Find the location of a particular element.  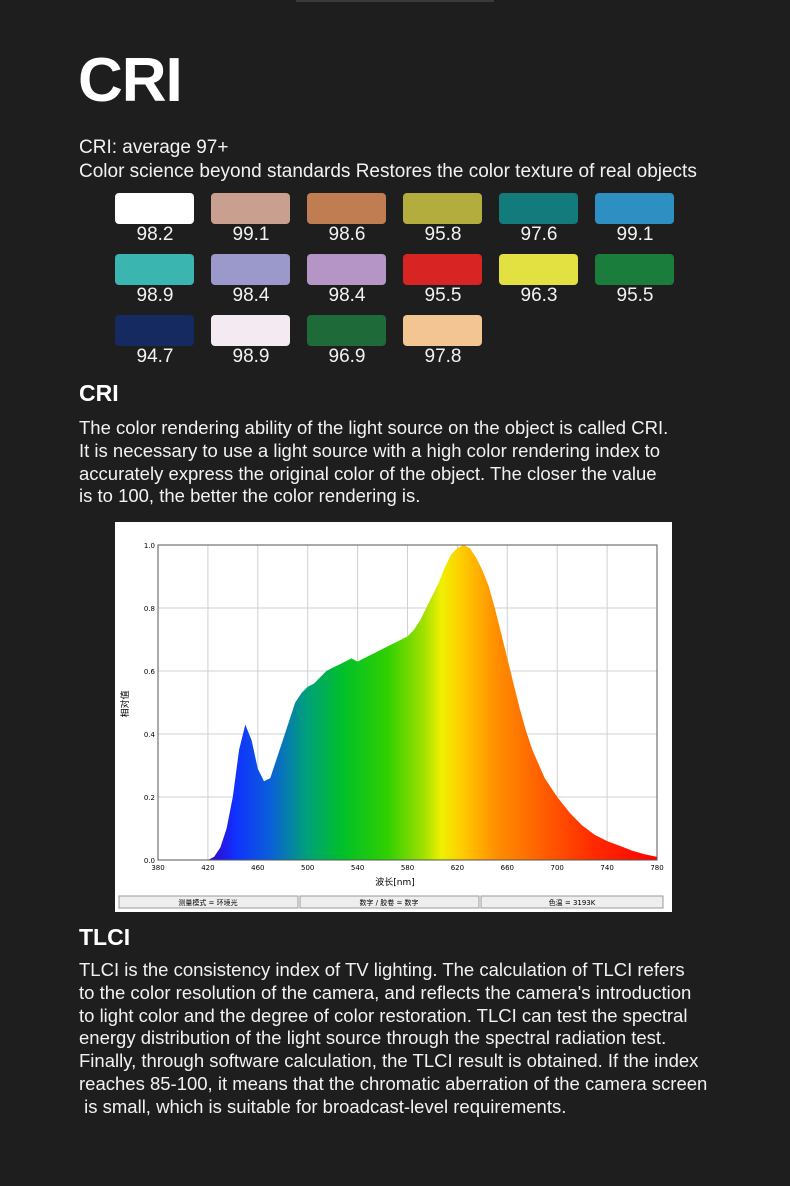

footer-cell-display is located at coordinates (389, 902).